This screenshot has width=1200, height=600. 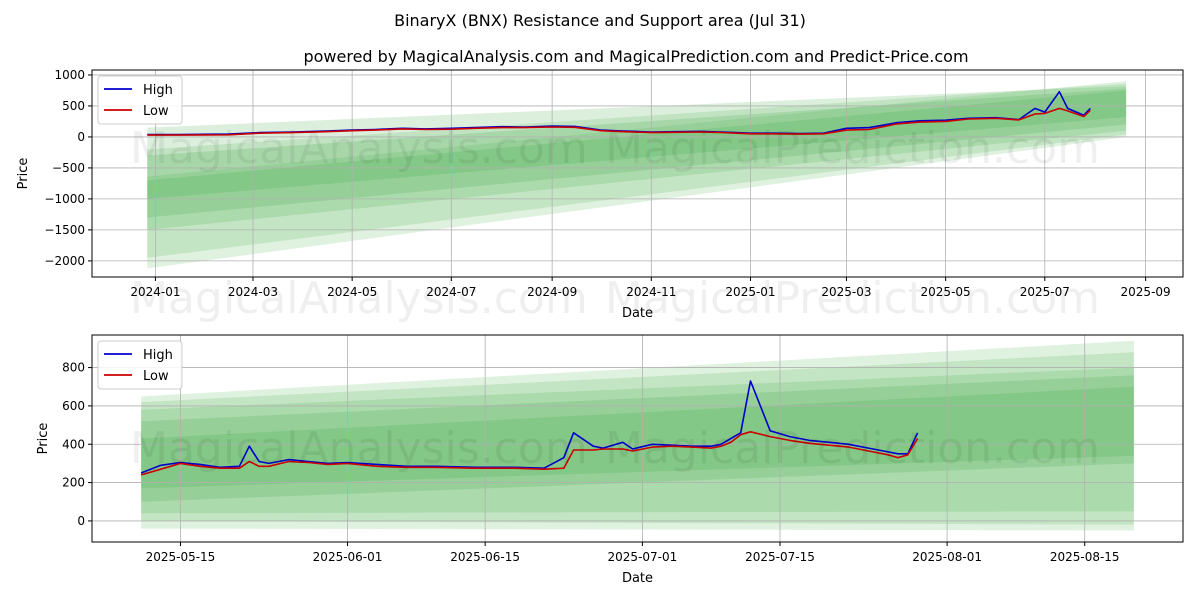 What do you see at coordinates (73, 483) in the screenshot?
I see `bottom-y-tick-label-3: 200` at bounding box center [73, 483].